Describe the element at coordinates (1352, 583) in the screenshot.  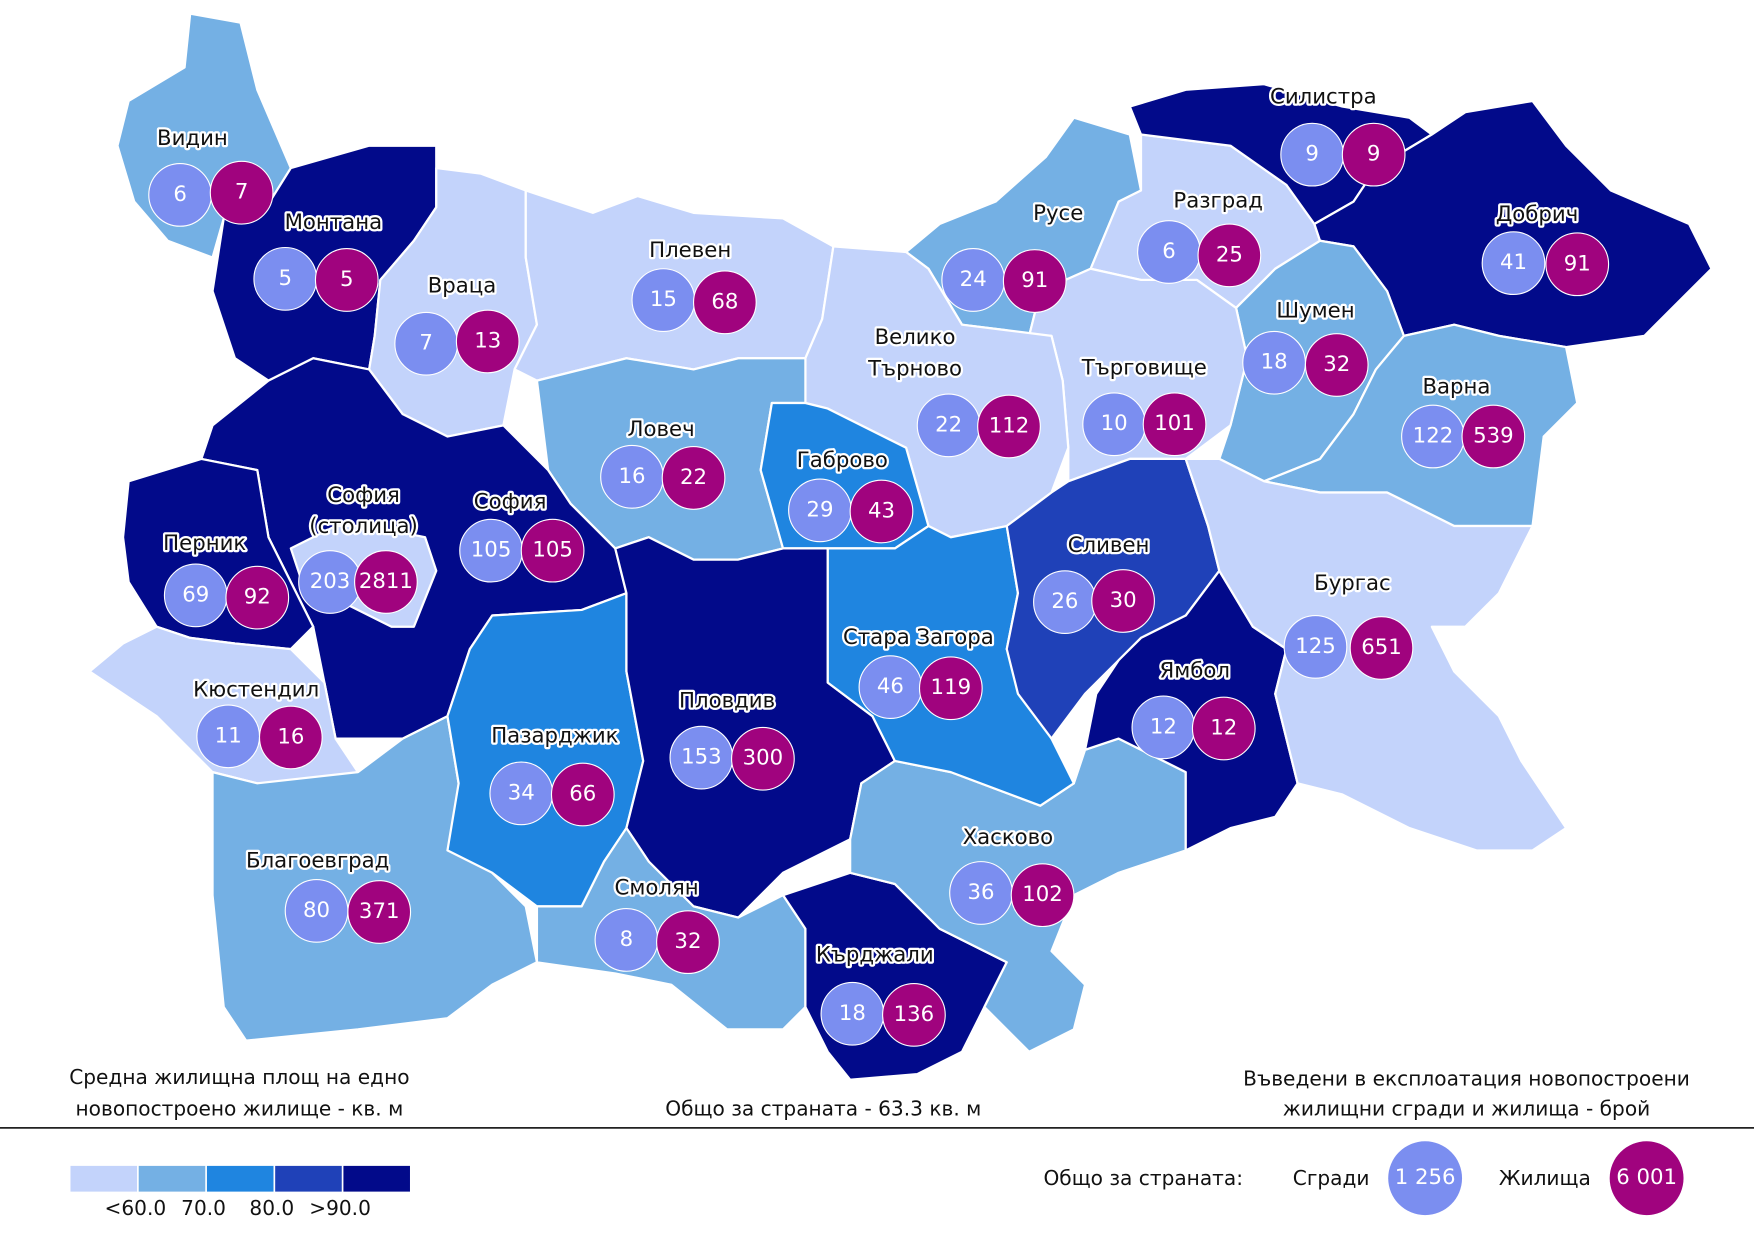
I see `region-name: Бургас` at that location.